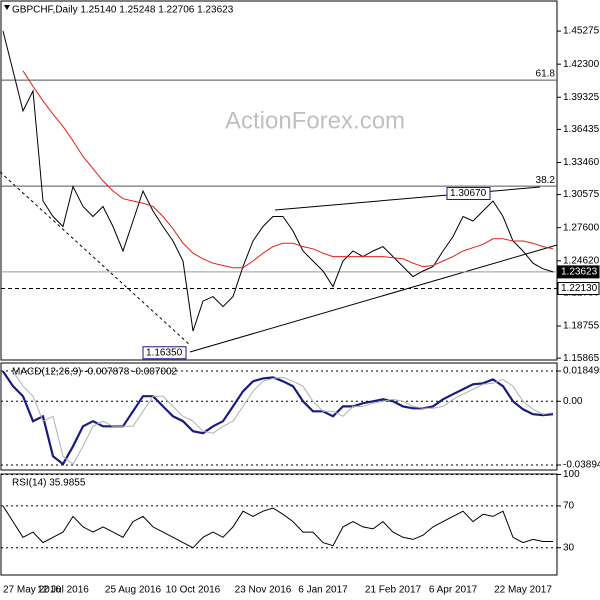 The width and height of the screenshot is (600, 600). What do you see at coordinates (581, 162) in the screenshot?
I see `y-tick-label: 1.33460` at bounding box center [581, 162].